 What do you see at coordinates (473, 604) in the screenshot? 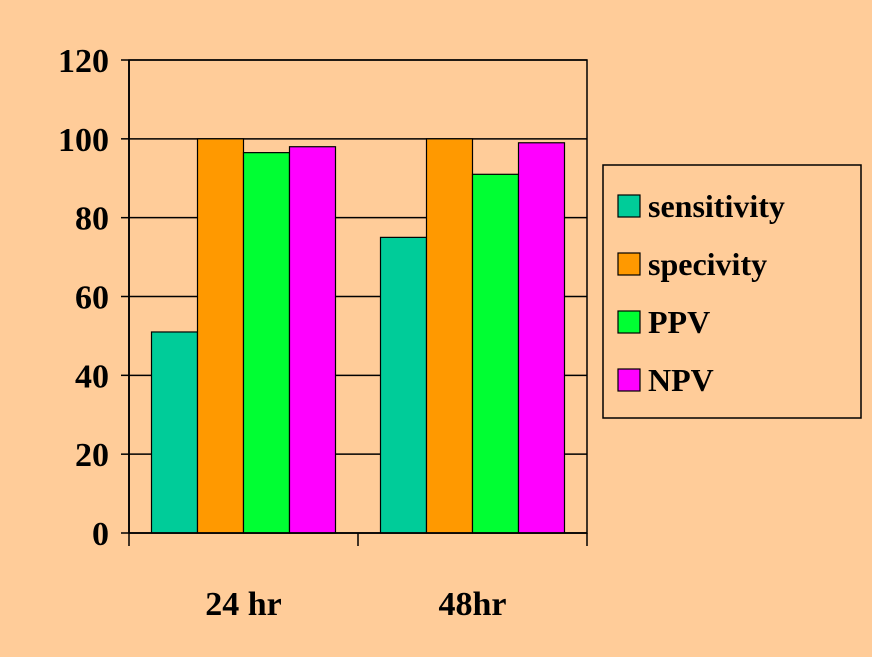
I see `x-tick-label: 48hr` at bounding box center [473, 604].